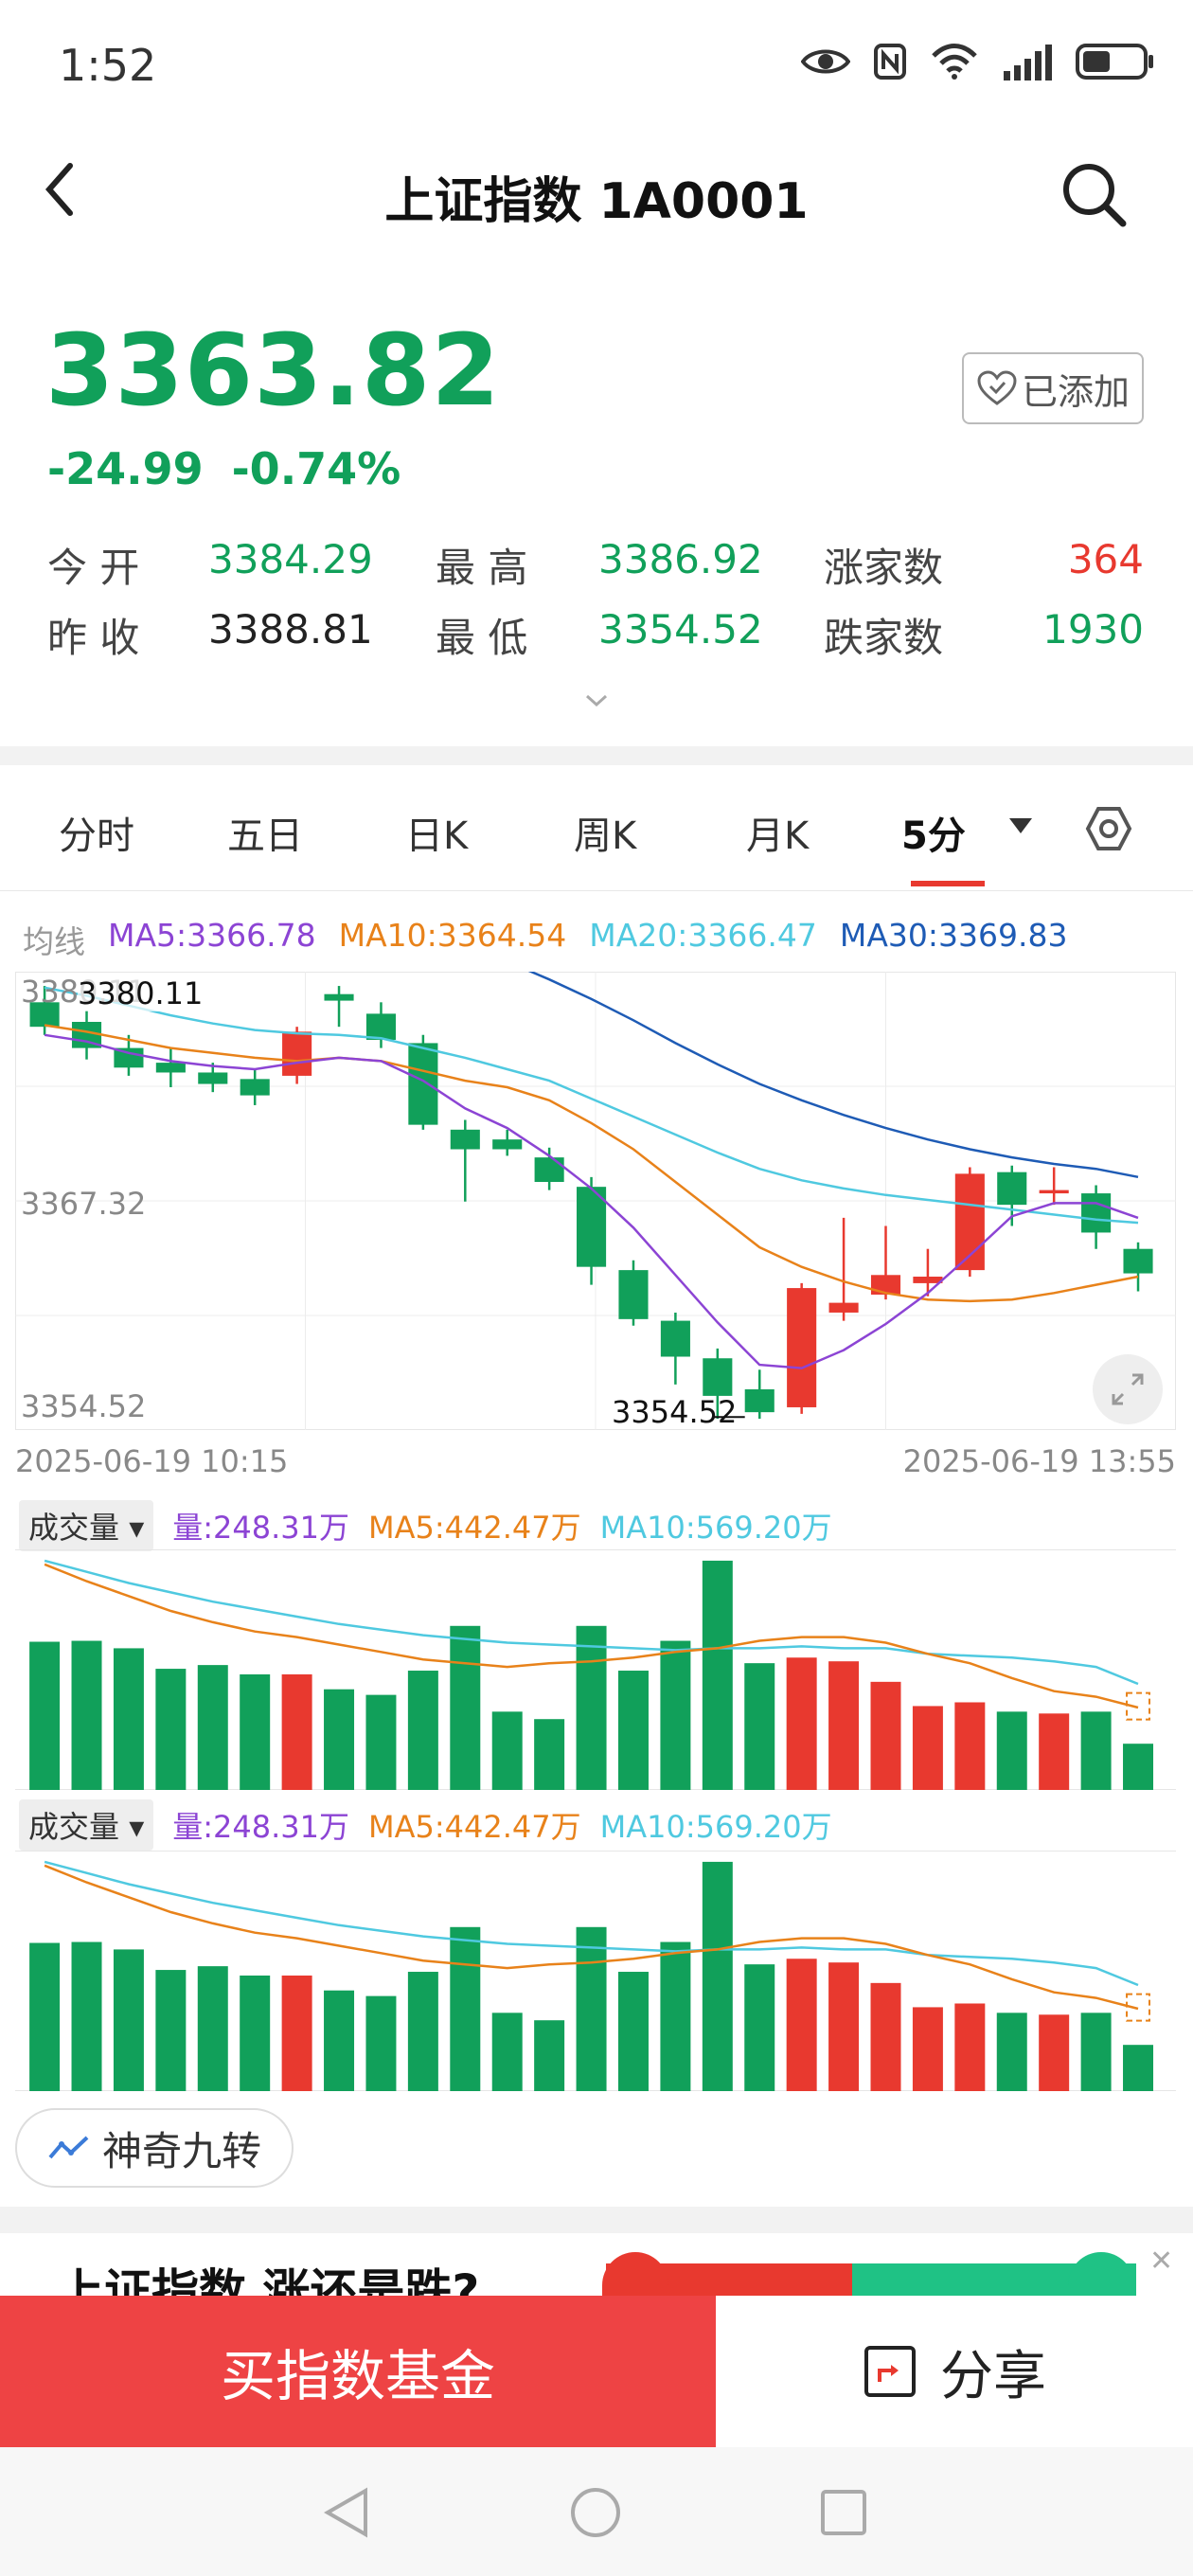  What do you see at coordinates (954, 2371) in the screenshot?
I see `share-button: 分享` at bounding box center [954, 2371].